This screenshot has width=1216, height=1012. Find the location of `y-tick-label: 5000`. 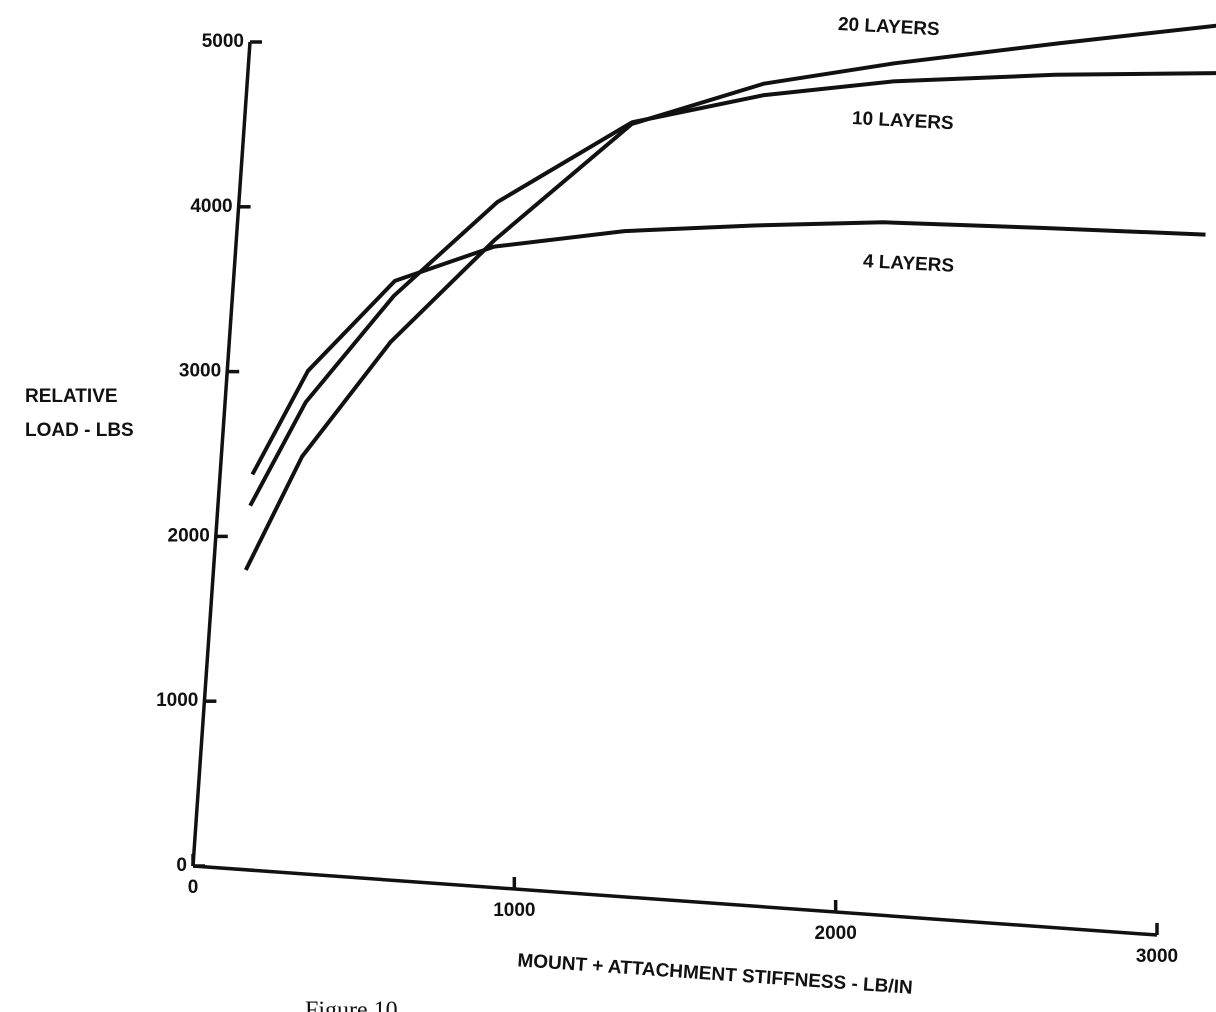

y-tick-label: 5000 is located at coordinates (223, 41).